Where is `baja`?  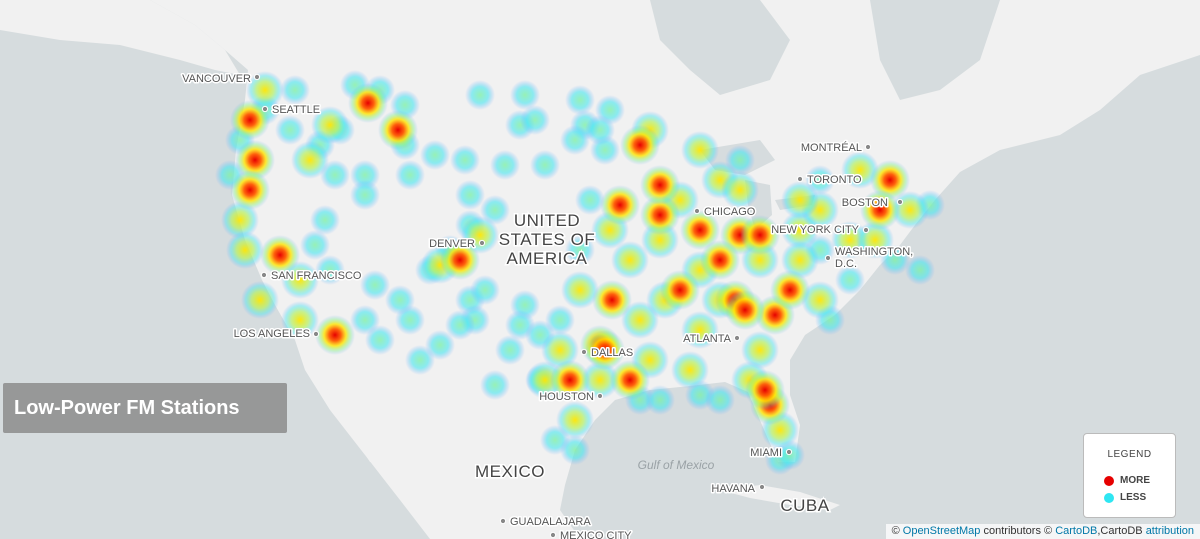
baja is located at coordinates (347, 403).